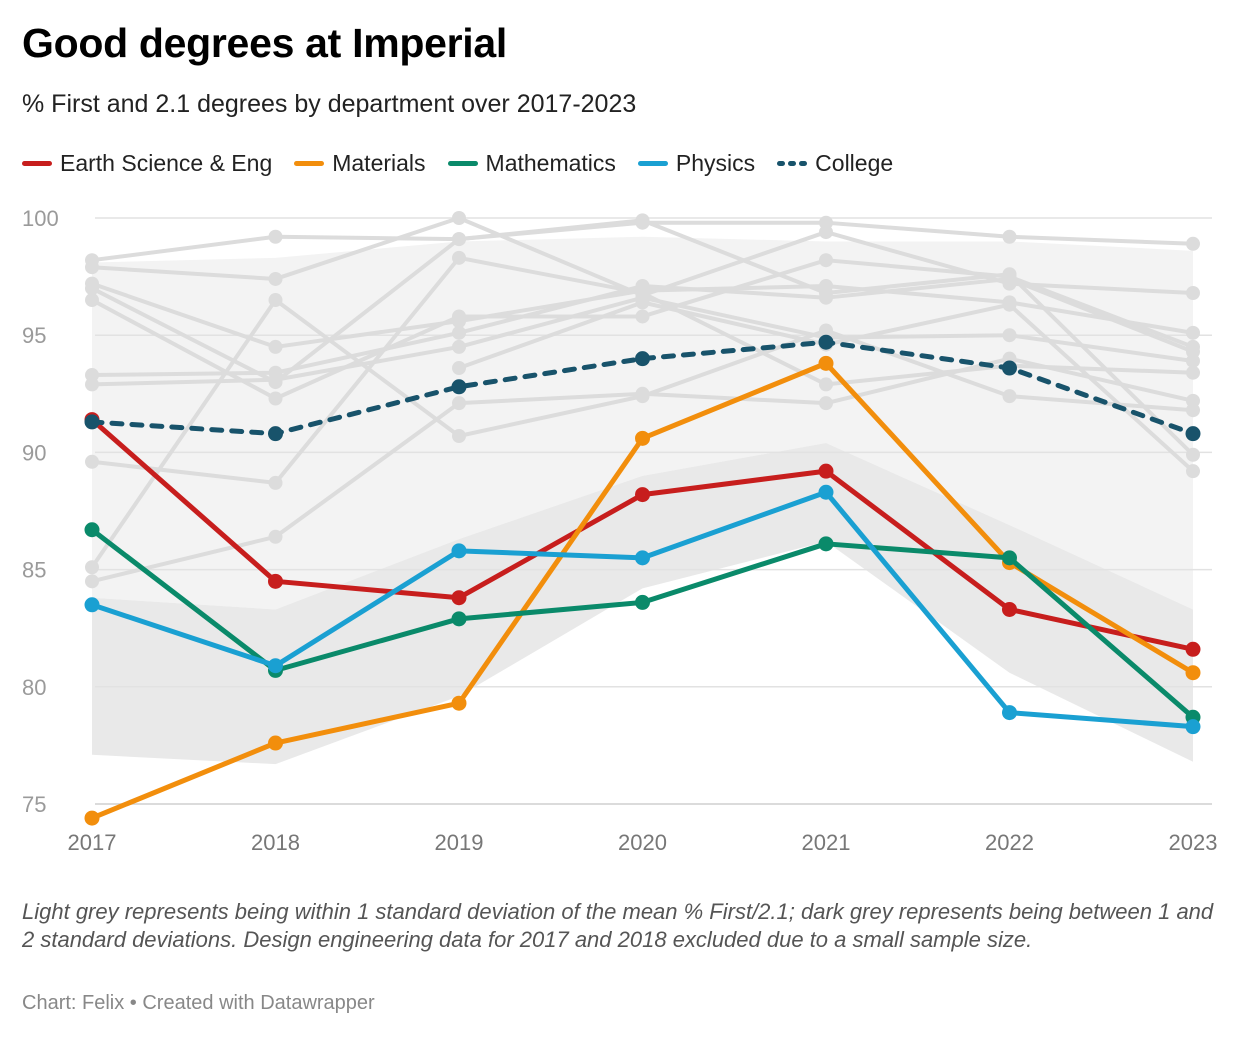  What do you see at coordinates (92, 422) in the screenshot?
I see `series-point-college-2017` at bounding box center [92, 422].